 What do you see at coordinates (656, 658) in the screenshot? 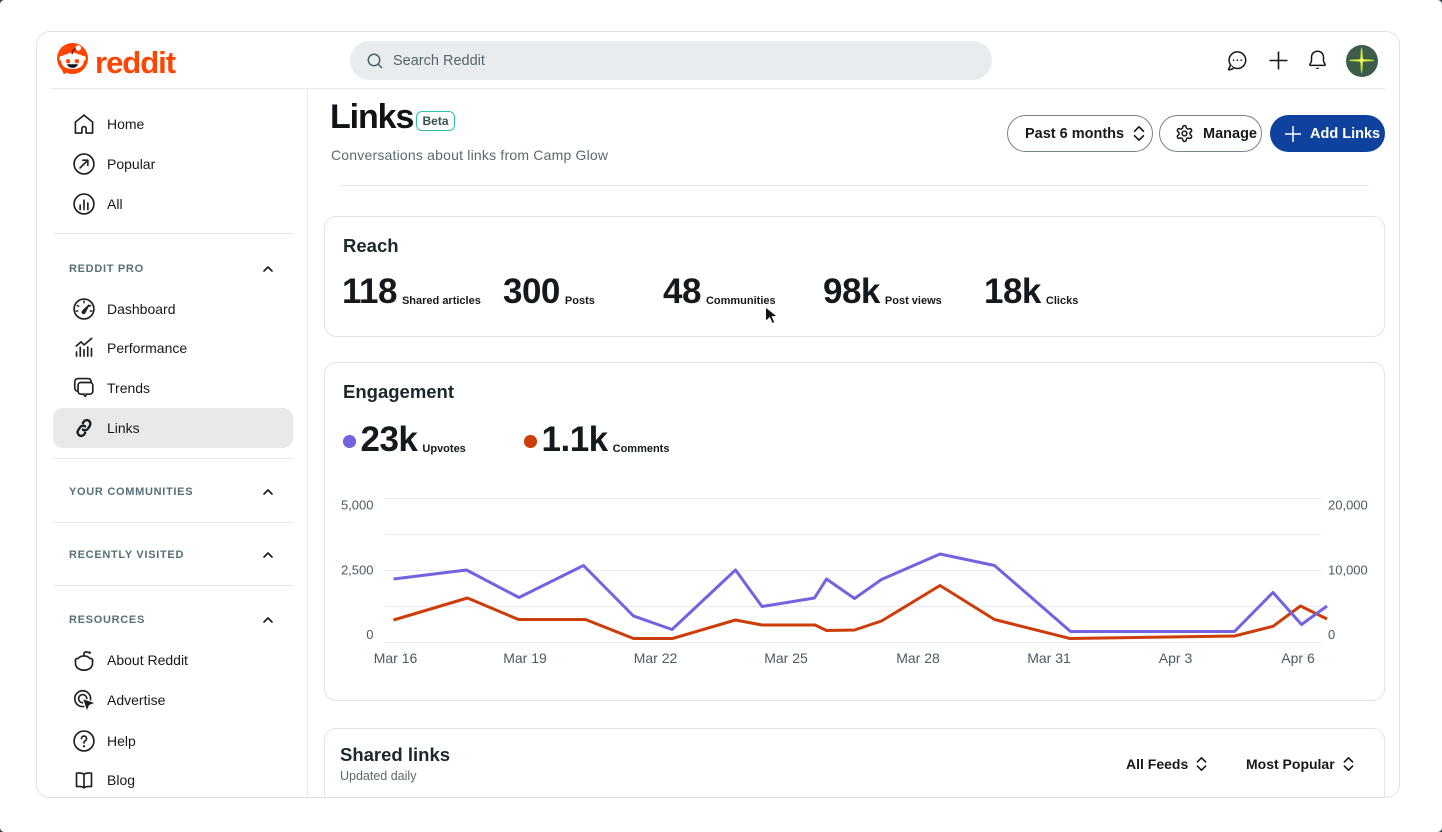
I see `svg-text: Mar 22` at bounding box center [656, 658].